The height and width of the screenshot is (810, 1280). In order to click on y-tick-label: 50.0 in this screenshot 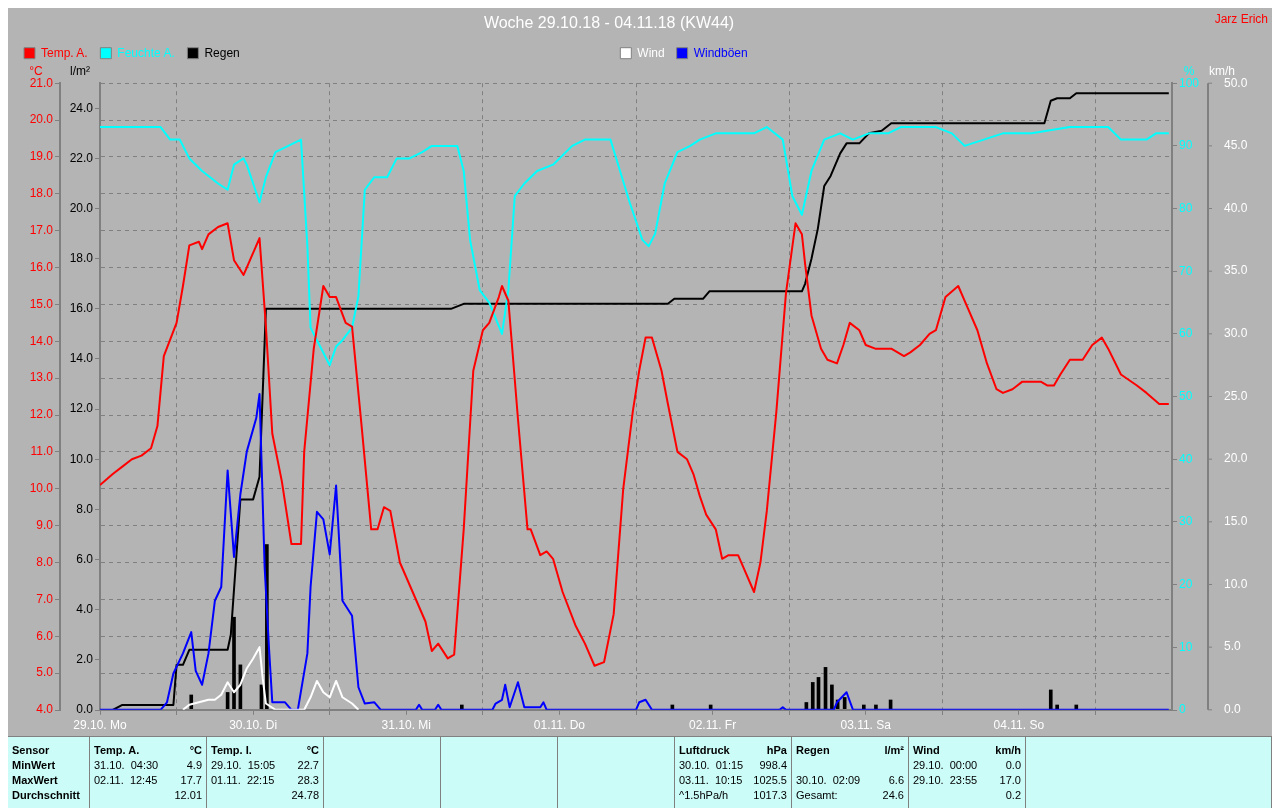, I will do `click(1236, 82)`.